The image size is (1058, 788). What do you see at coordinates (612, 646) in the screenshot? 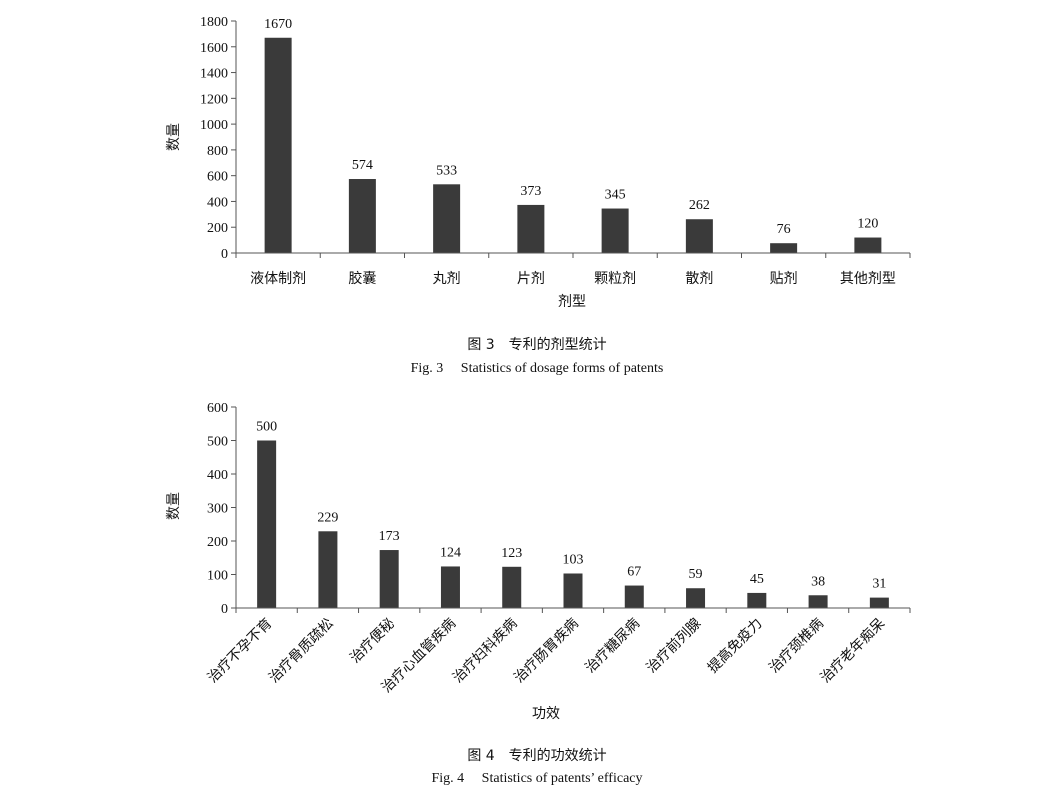
I see `efficacy-category-label: 治疗糖尿病` at bounding box center [612, 646].